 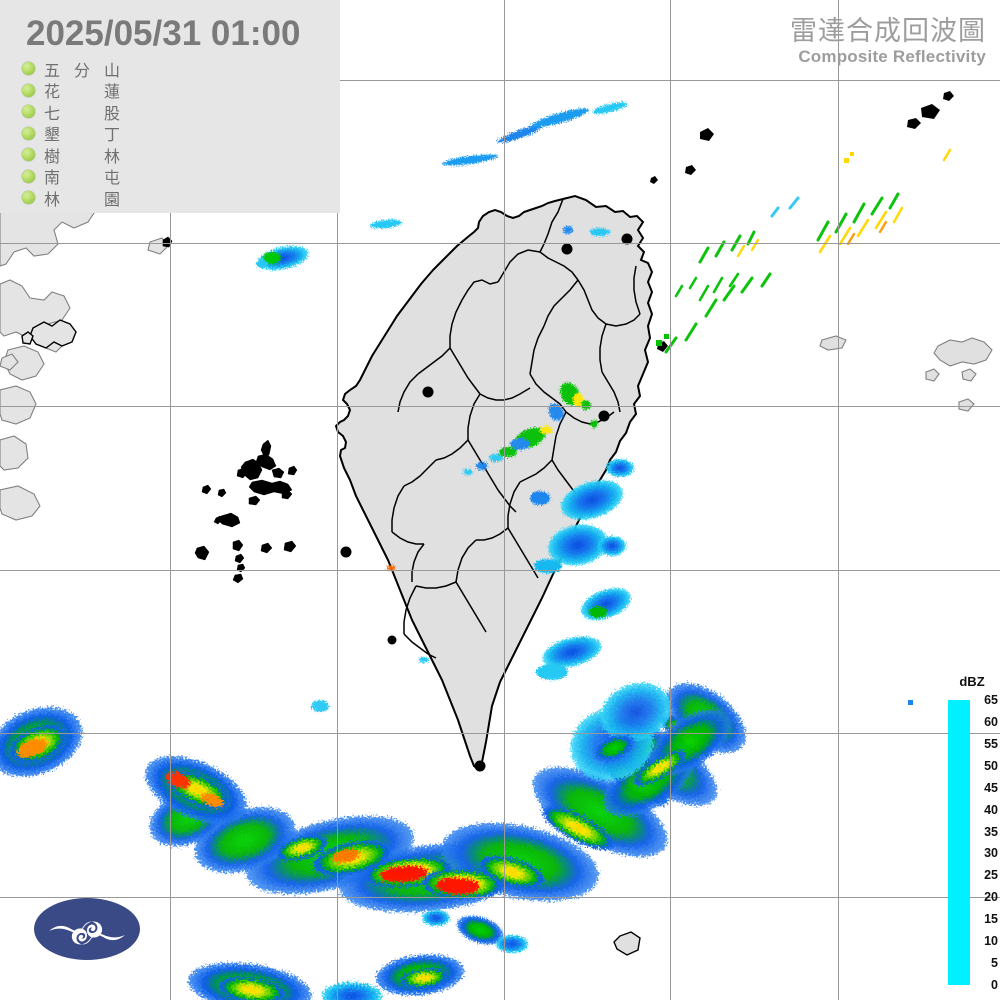 I want to click on echo-taiwan-strait, so click(x=282, y=258).